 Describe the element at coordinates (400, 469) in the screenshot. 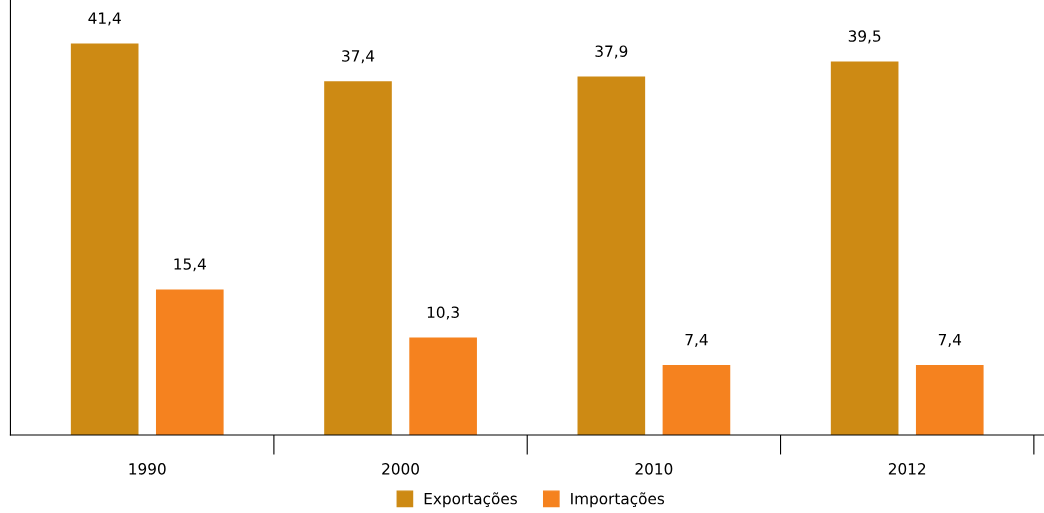

I see `x-tick-label: 2000` at that location.